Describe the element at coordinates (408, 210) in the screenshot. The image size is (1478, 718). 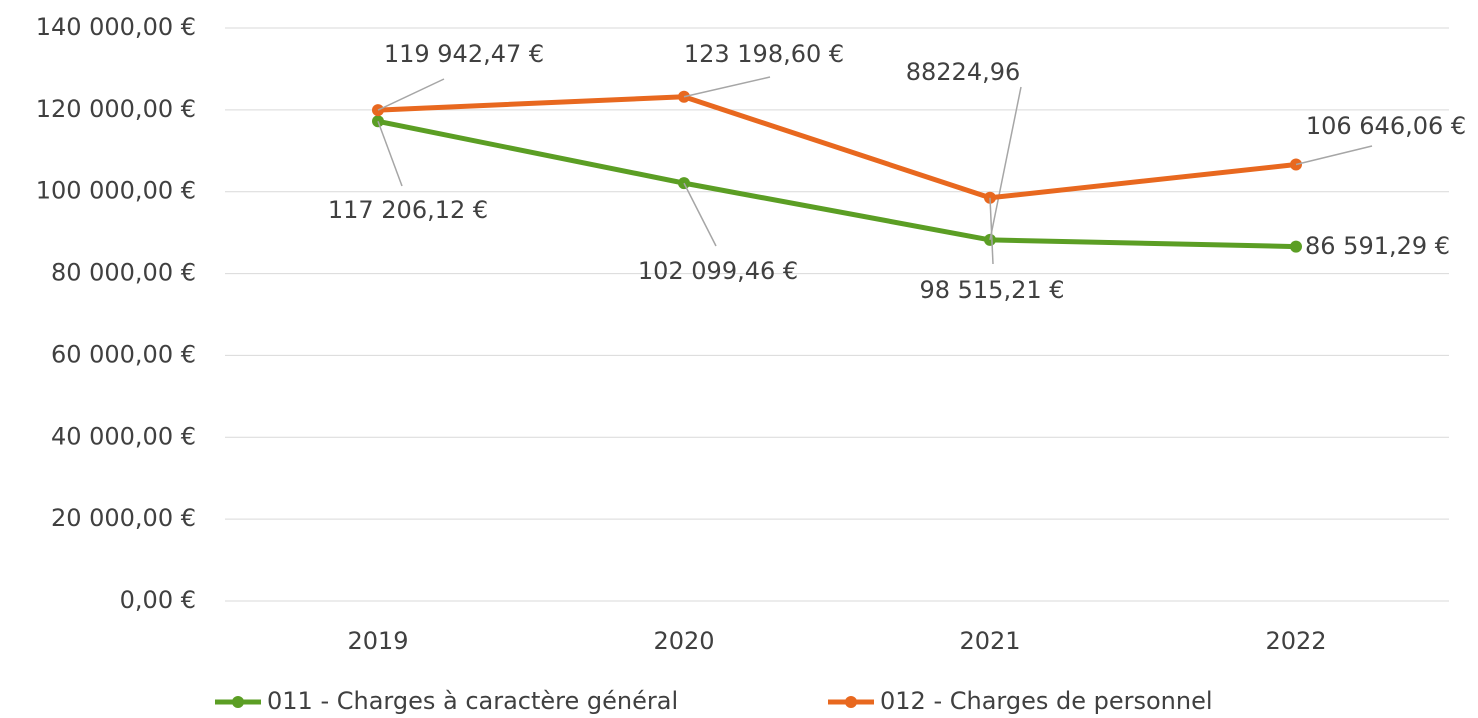
I see `data-label: 117 206,12 €` at that location.